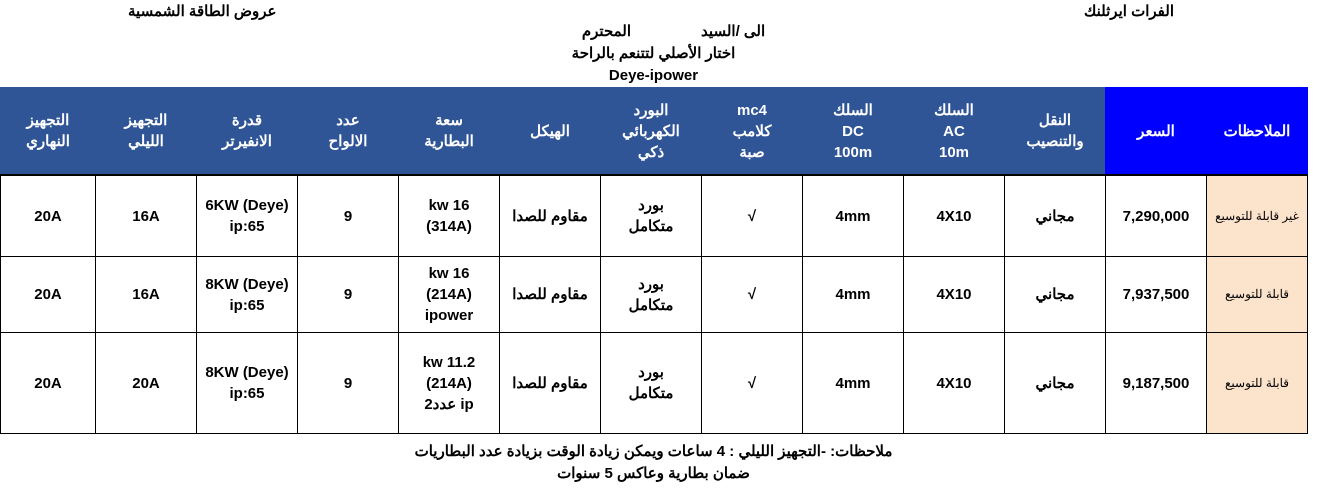 This screenshot has width=1332, height=503. I want to click on slogan: اختار الأصلي لتتنعم بالراحة, so click(653, 53).